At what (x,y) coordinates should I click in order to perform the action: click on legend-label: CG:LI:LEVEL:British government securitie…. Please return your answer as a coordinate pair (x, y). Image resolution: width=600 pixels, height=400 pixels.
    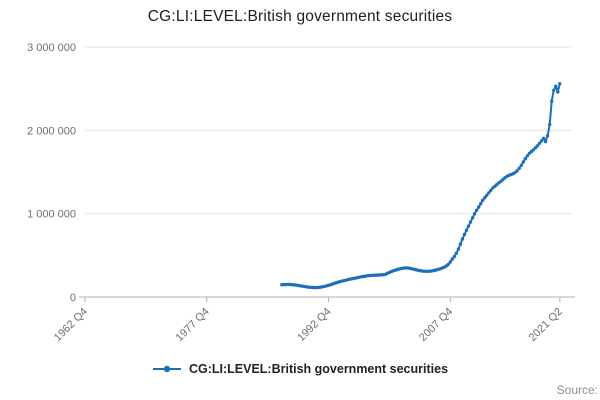
    Looking at the image, I should click on (318, 369).